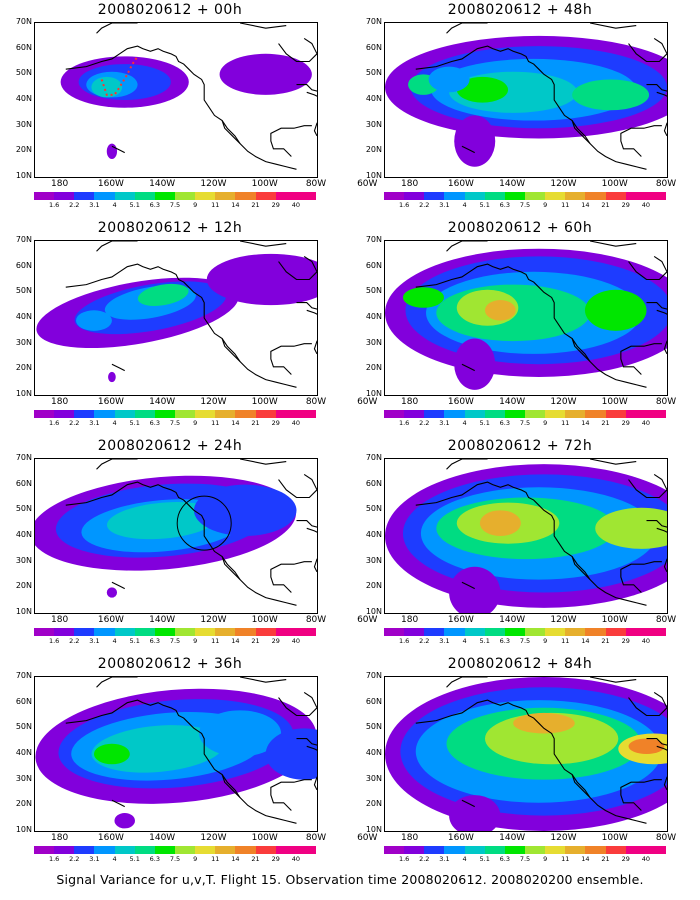 Image resolution: width=700 pixels, height=900 pixels. Describe the element at coordinates (520, 10) in the screenshot. I see `panel-title: 2008020612 + 48h` at that location.